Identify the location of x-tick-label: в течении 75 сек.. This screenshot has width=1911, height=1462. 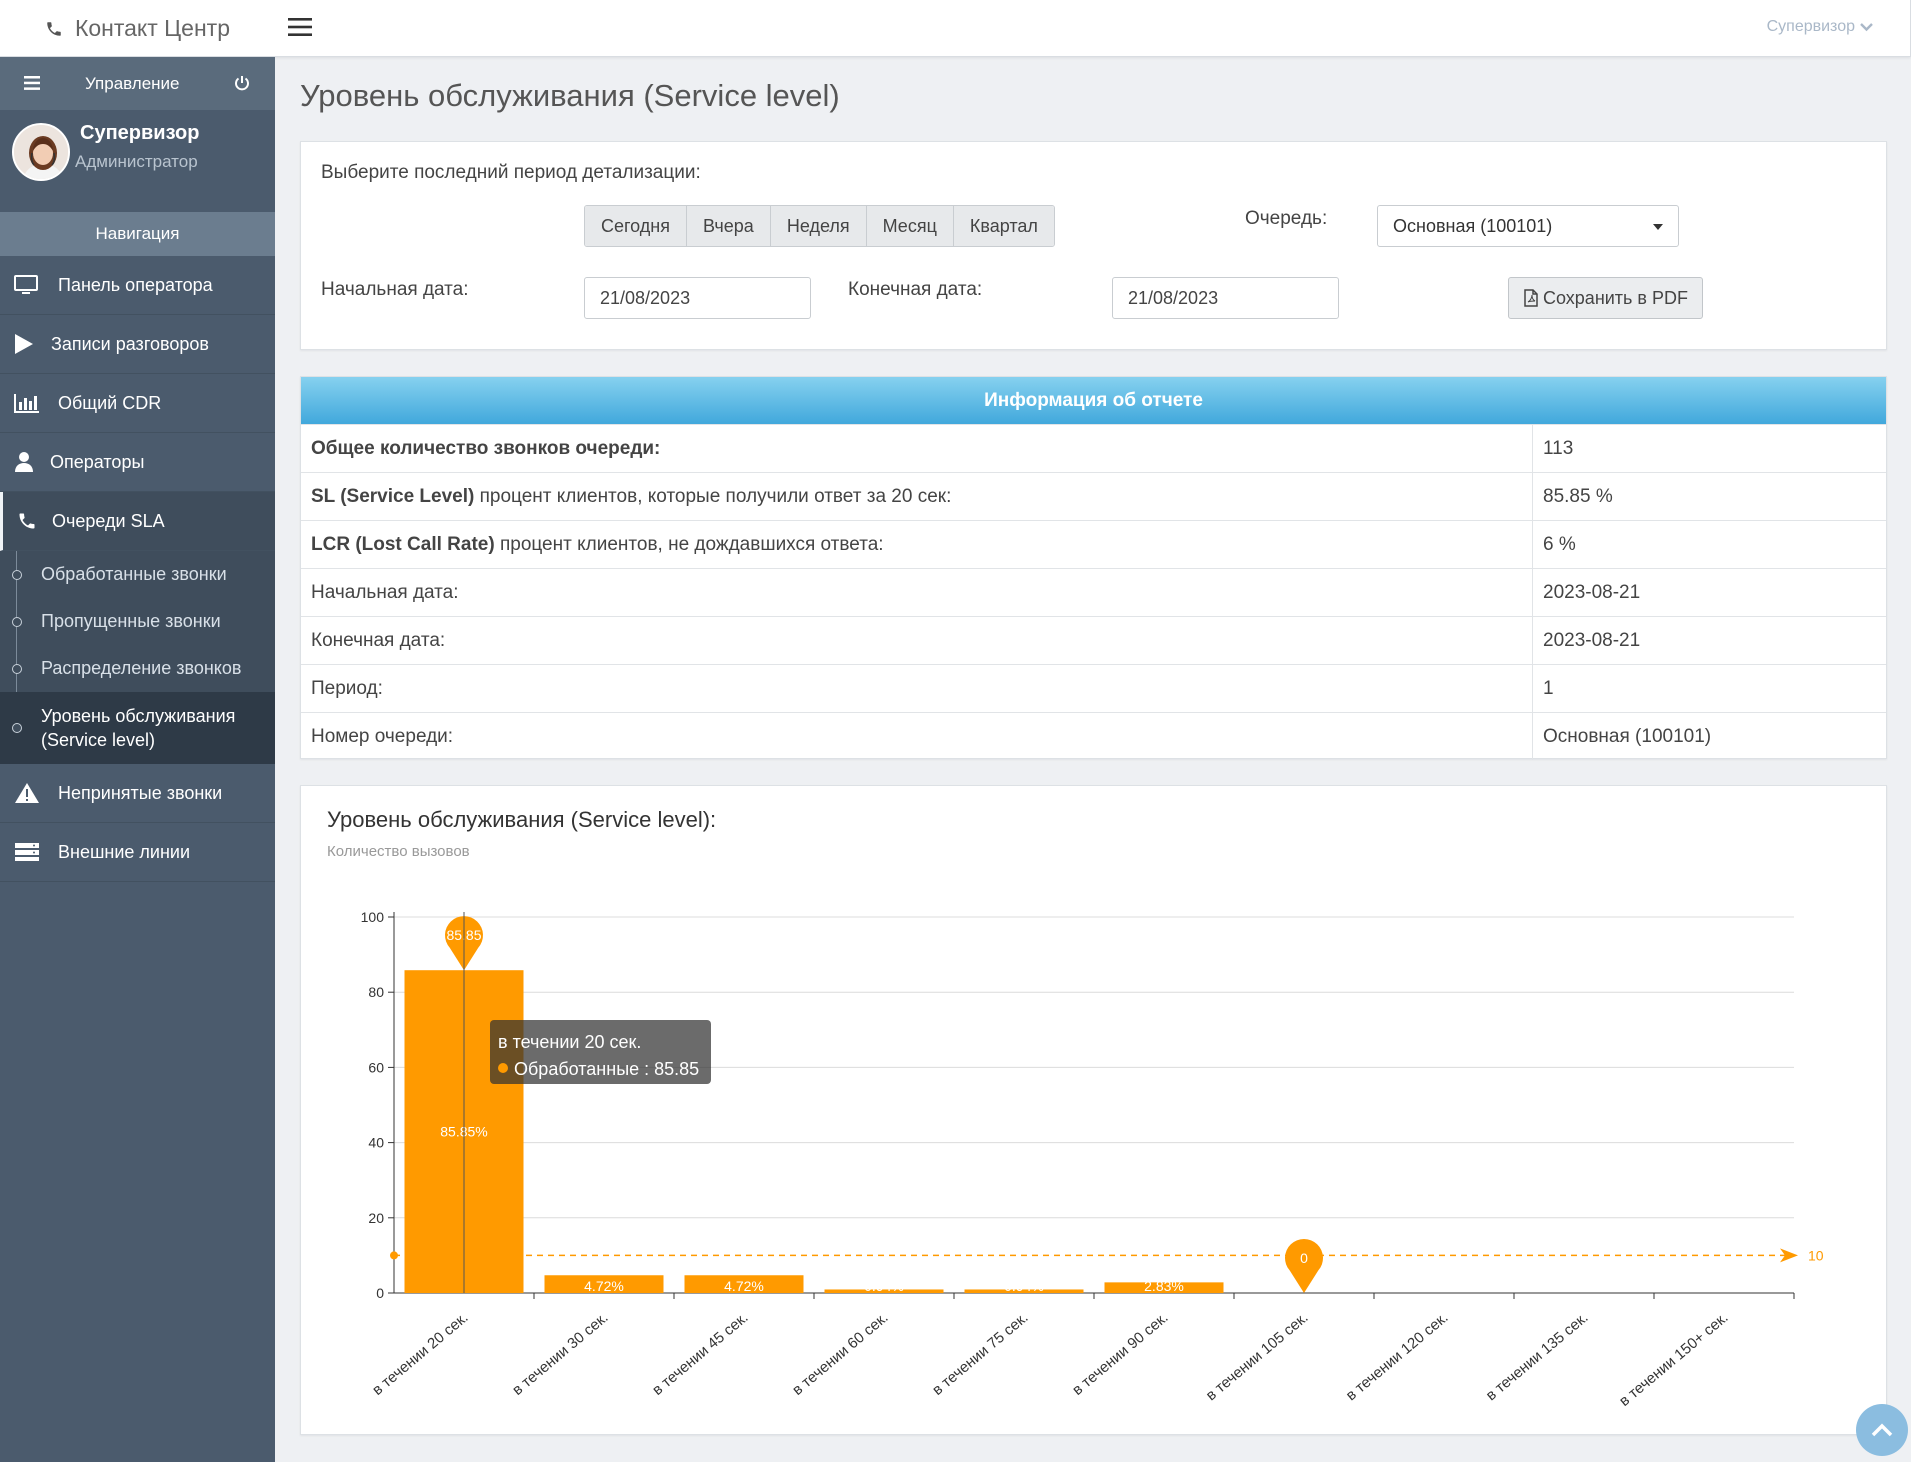
(980, 1354).